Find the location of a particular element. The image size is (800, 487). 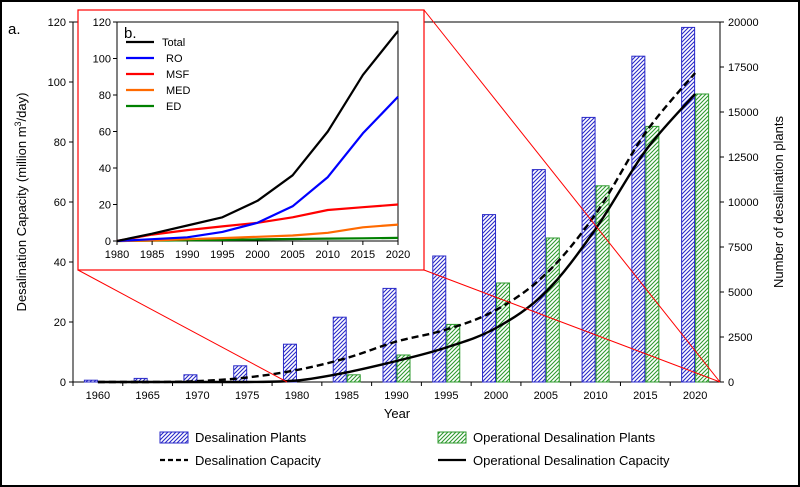

right-tick-label: 20000 is located at coordinates (743, 23).